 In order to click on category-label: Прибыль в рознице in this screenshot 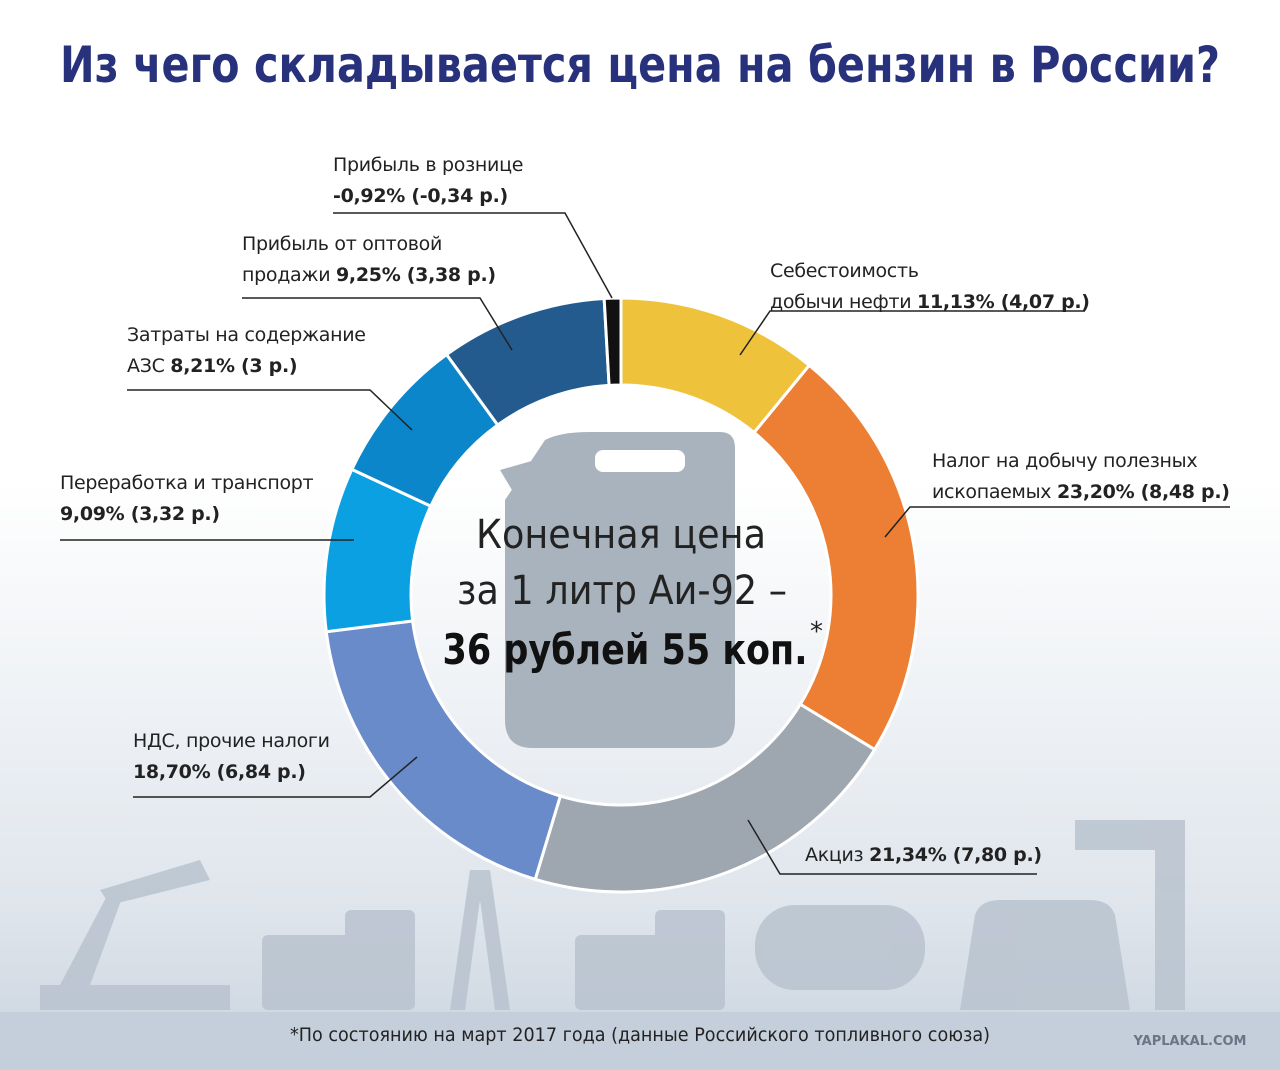, I will do `click(428, 165)`.